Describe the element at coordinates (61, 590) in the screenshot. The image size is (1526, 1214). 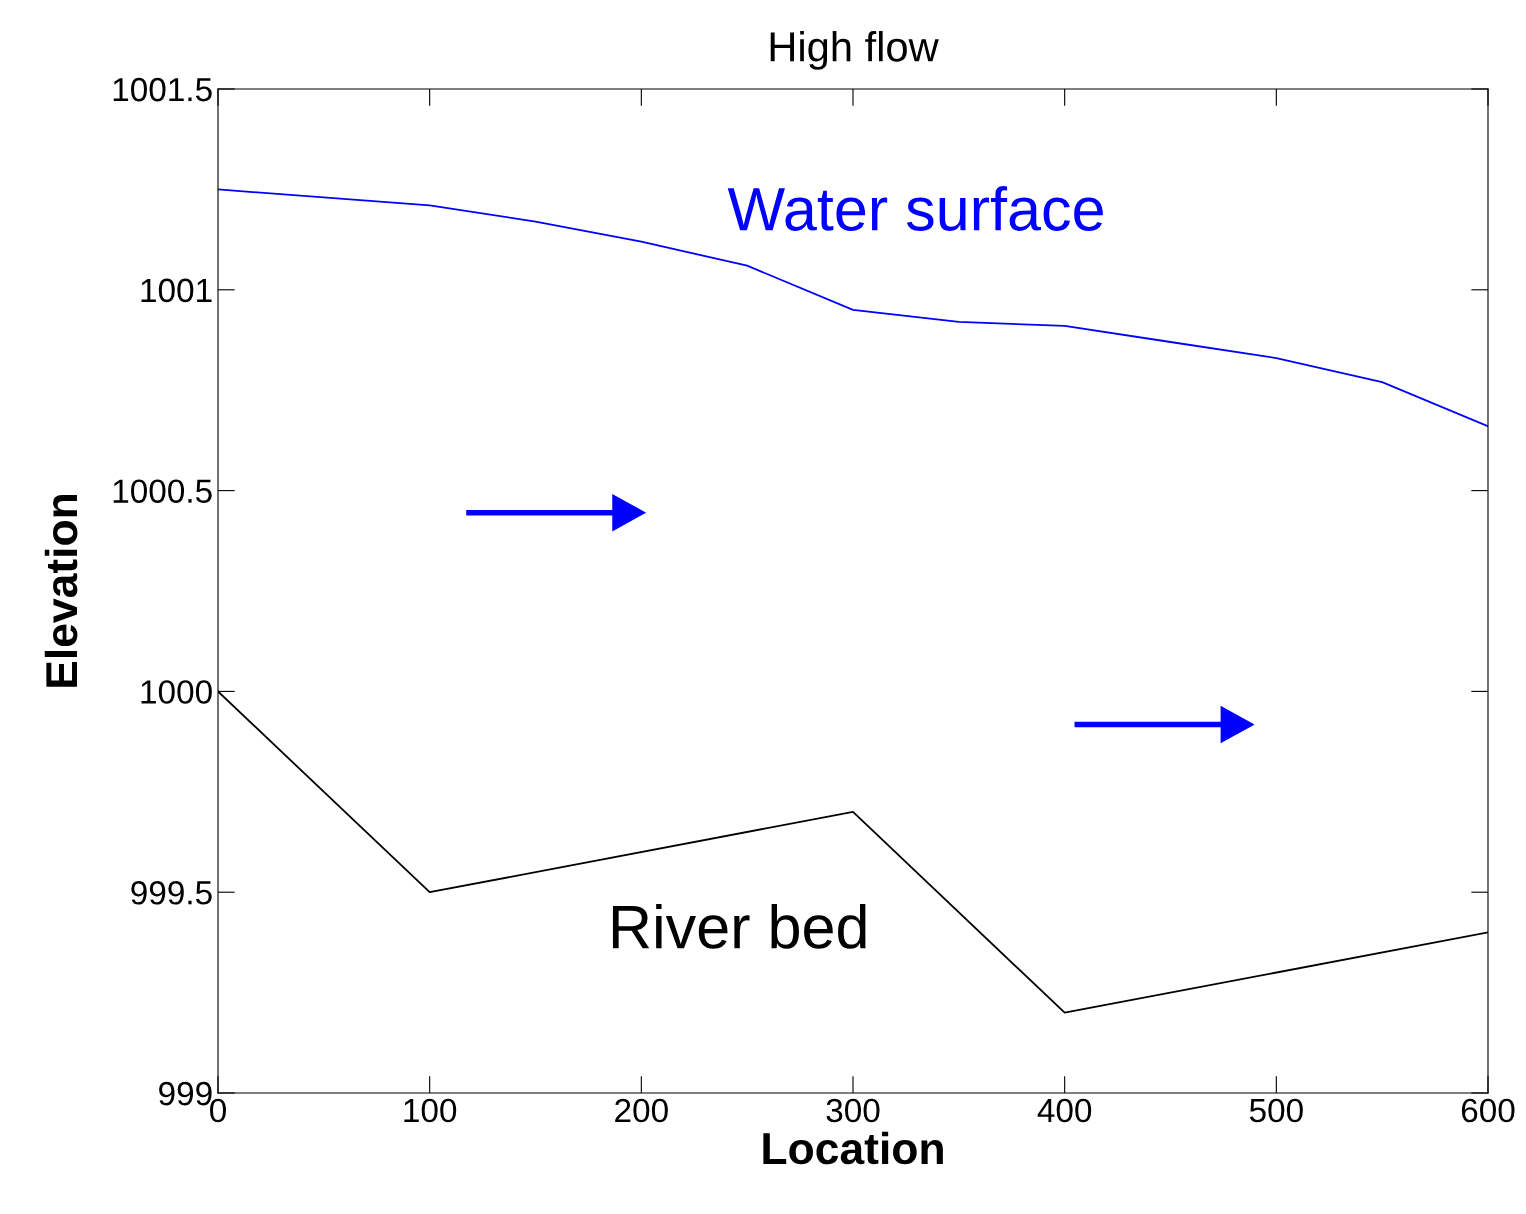
I see `y-axis-title: Elevation` at that location.